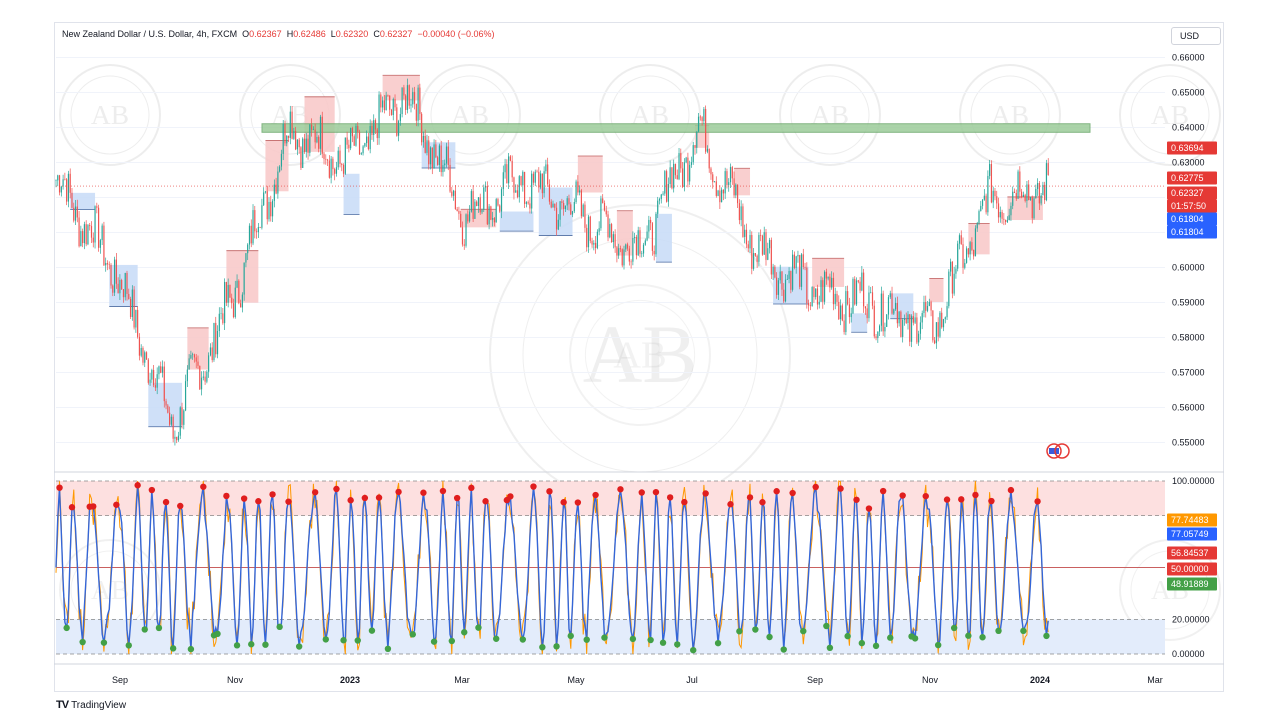 This screenshot has height=720, width=1280. What do you see at coordinates (1190, 520) in the screenshot?
I see `svg-text: 77.74483` at bounding box center [1190, 520].